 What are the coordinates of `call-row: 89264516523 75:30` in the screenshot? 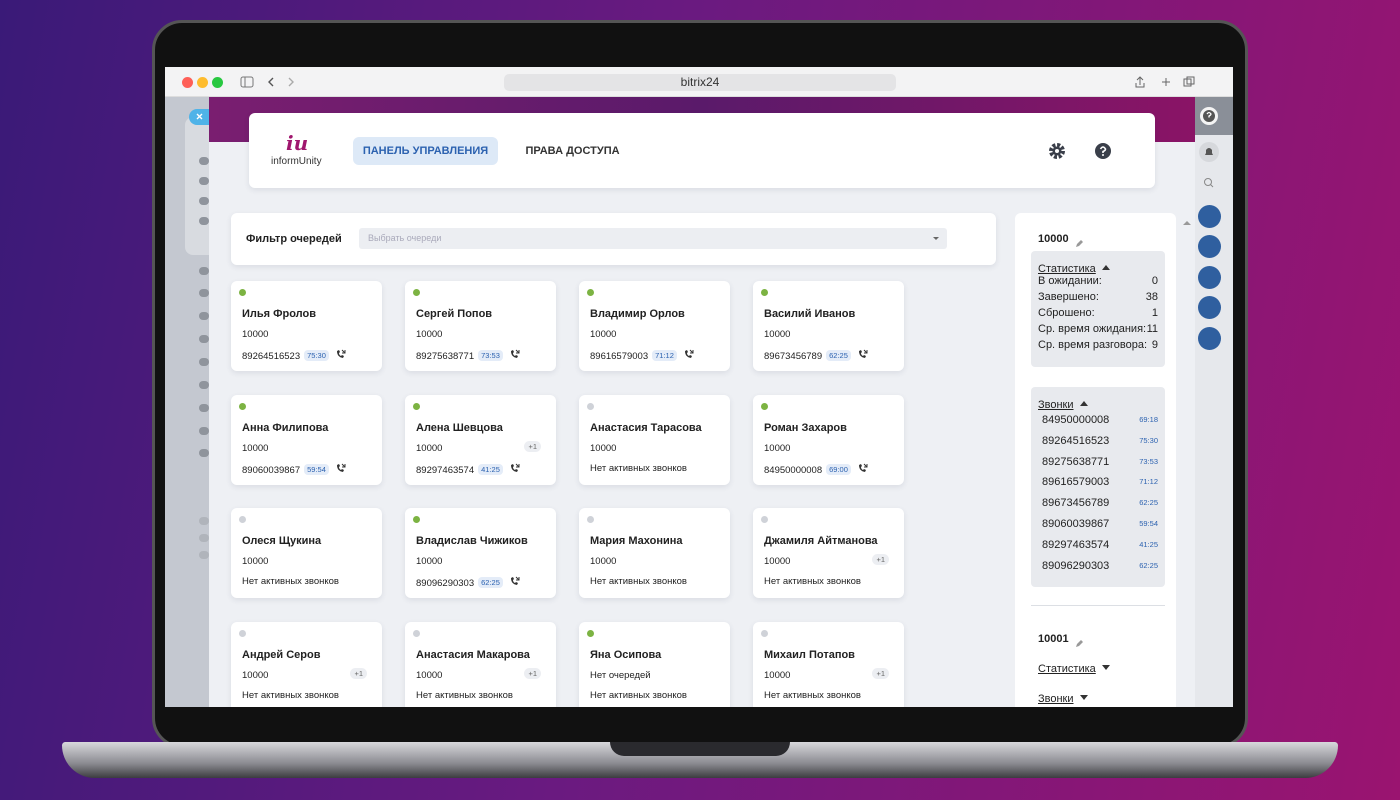 It's located at (1100, 441).